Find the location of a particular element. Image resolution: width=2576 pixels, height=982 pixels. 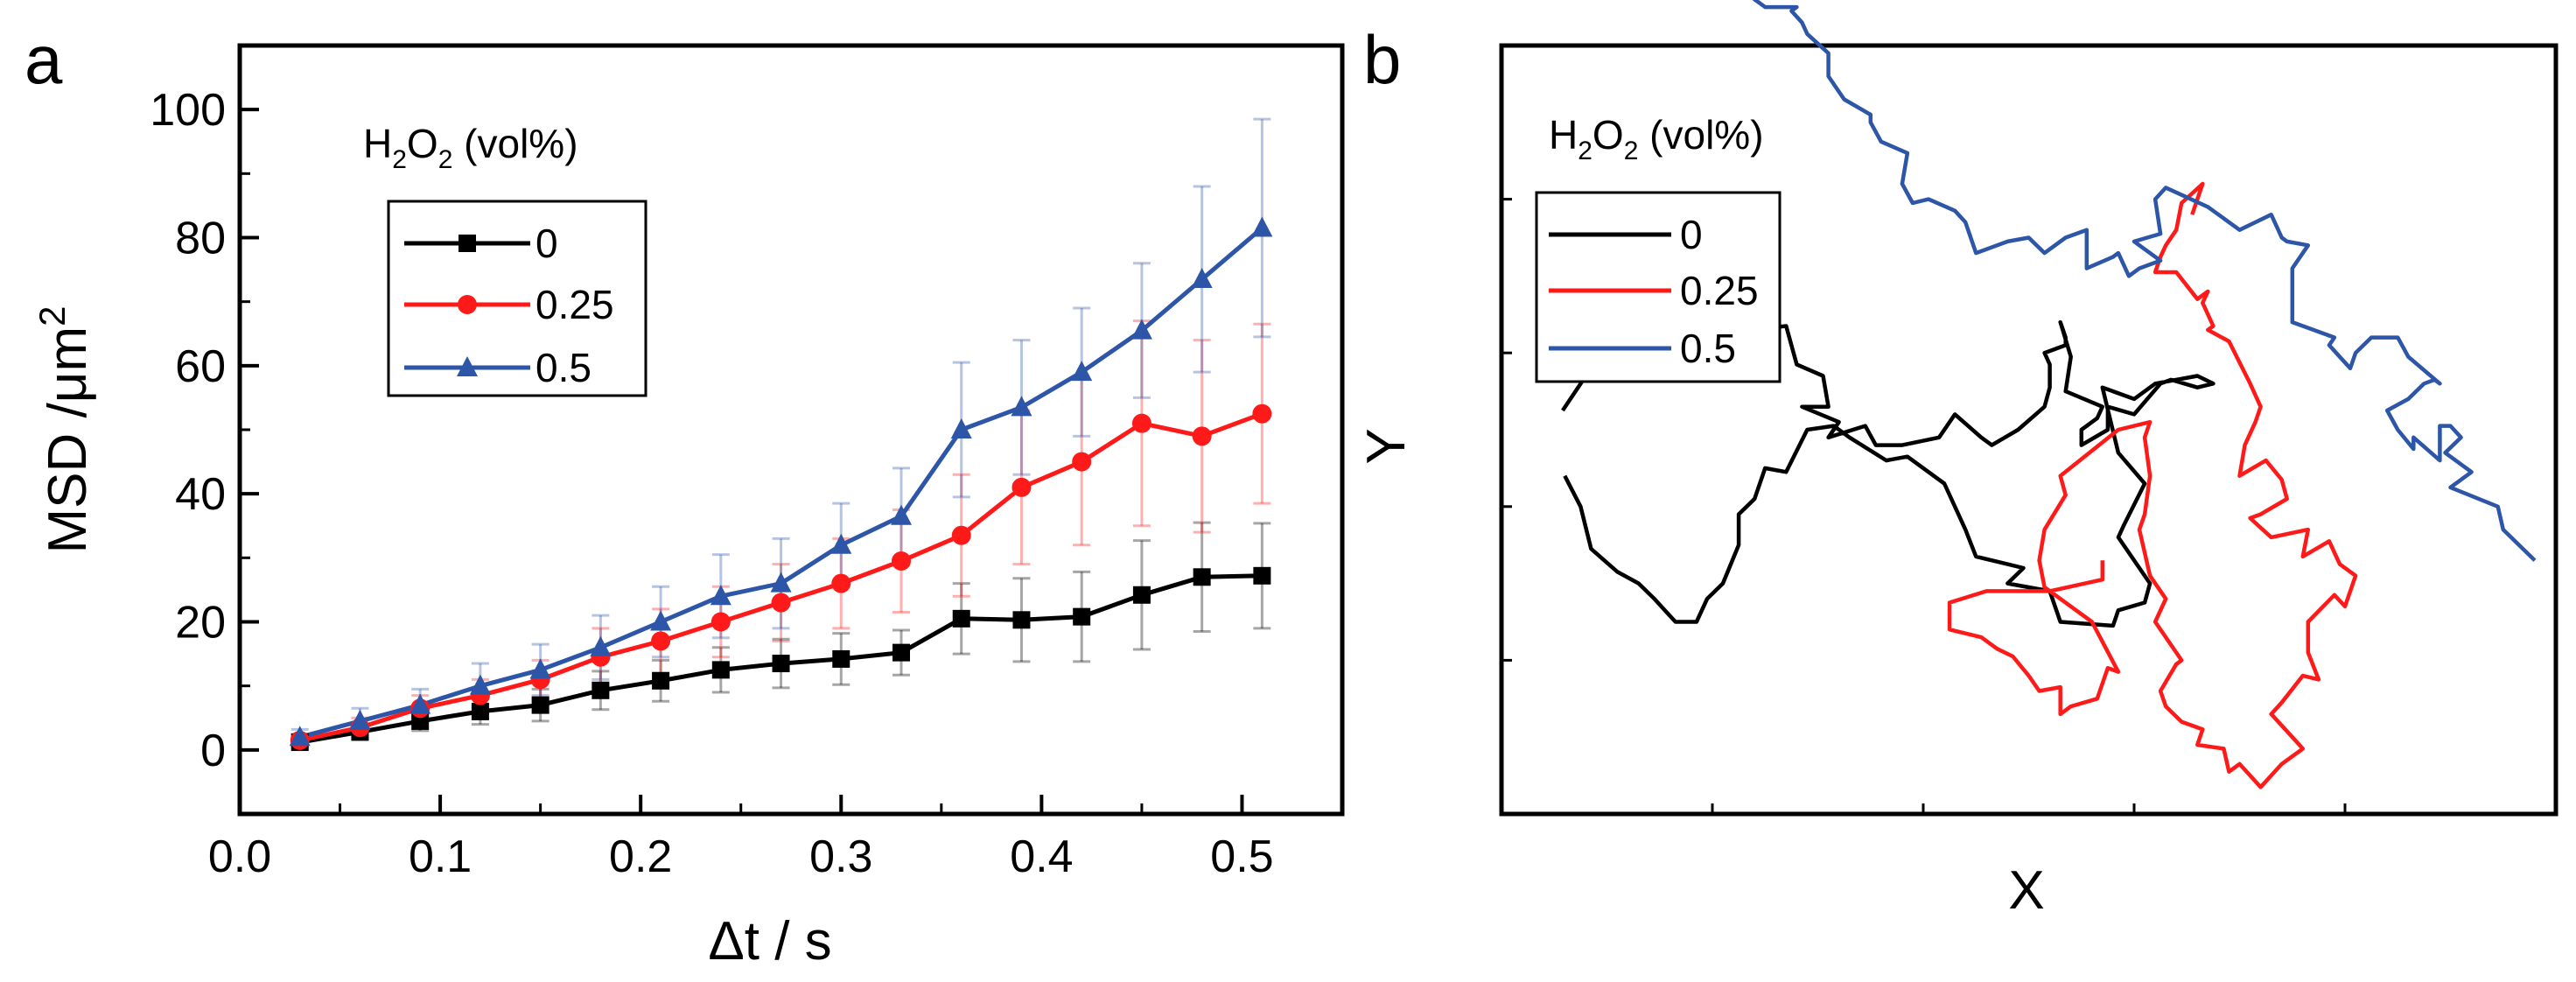

marker-0.5-10 is located at coordinates (901, 514).